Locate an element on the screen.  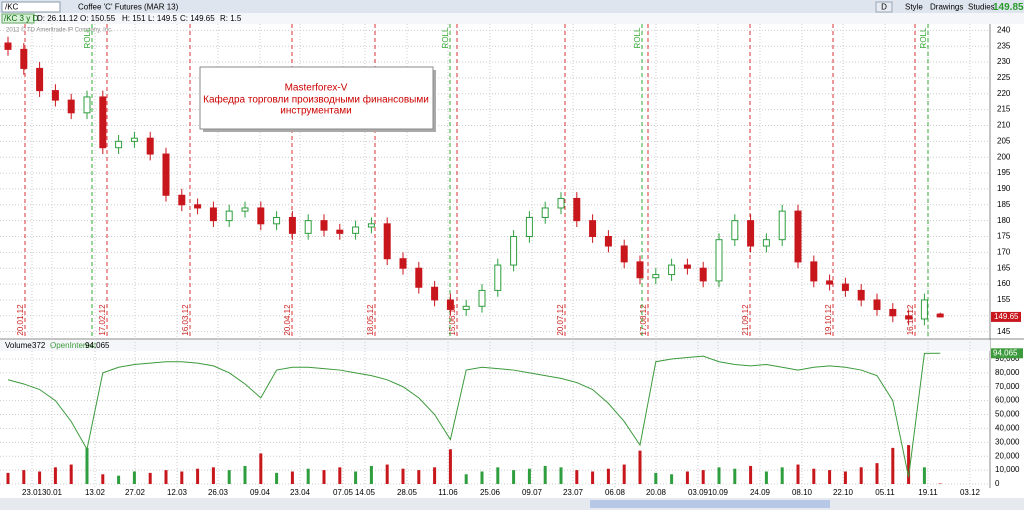
y-tick-label: 205 is located at coordinates (1004, 140).